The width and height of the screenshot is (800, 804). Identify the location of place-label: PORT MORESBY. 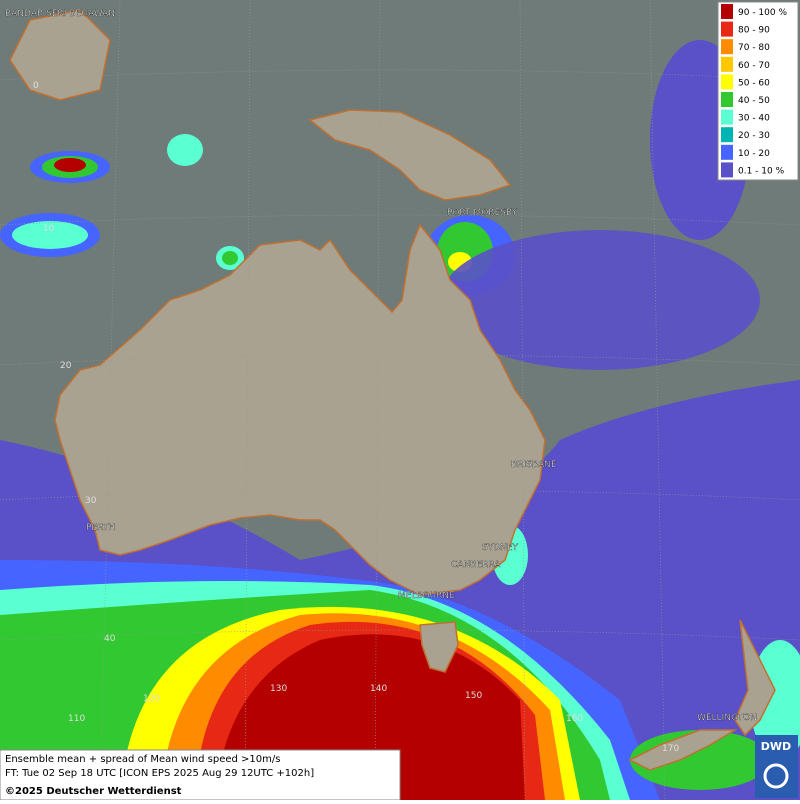
(482, 213).